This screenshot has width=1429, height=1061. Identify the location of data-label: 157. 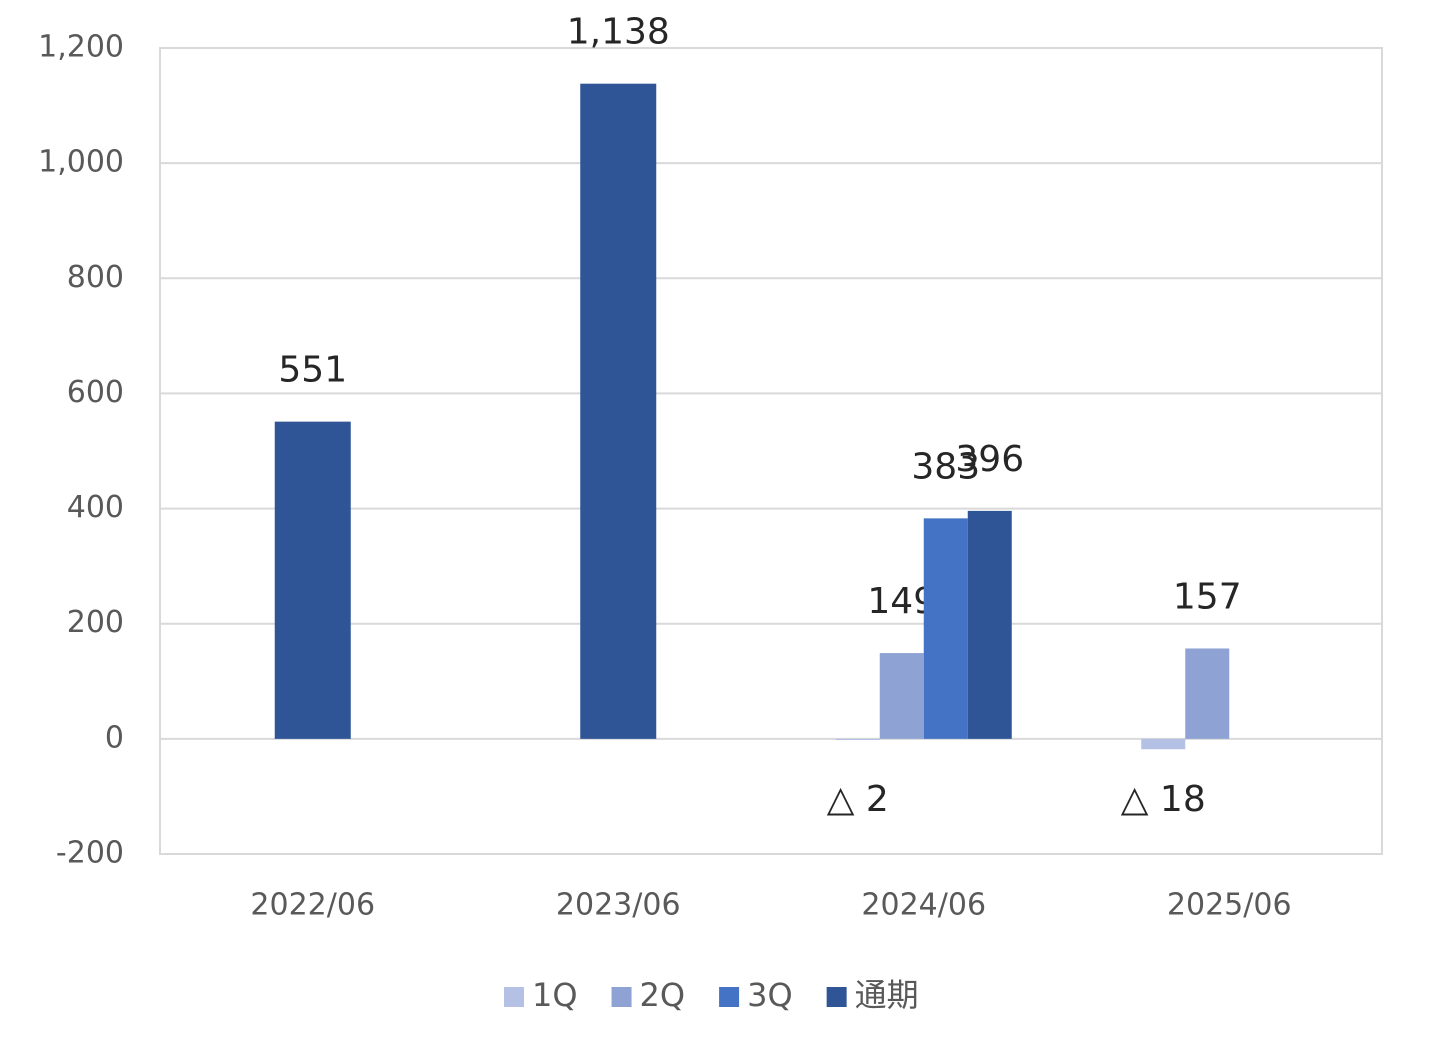
(1207, 596).